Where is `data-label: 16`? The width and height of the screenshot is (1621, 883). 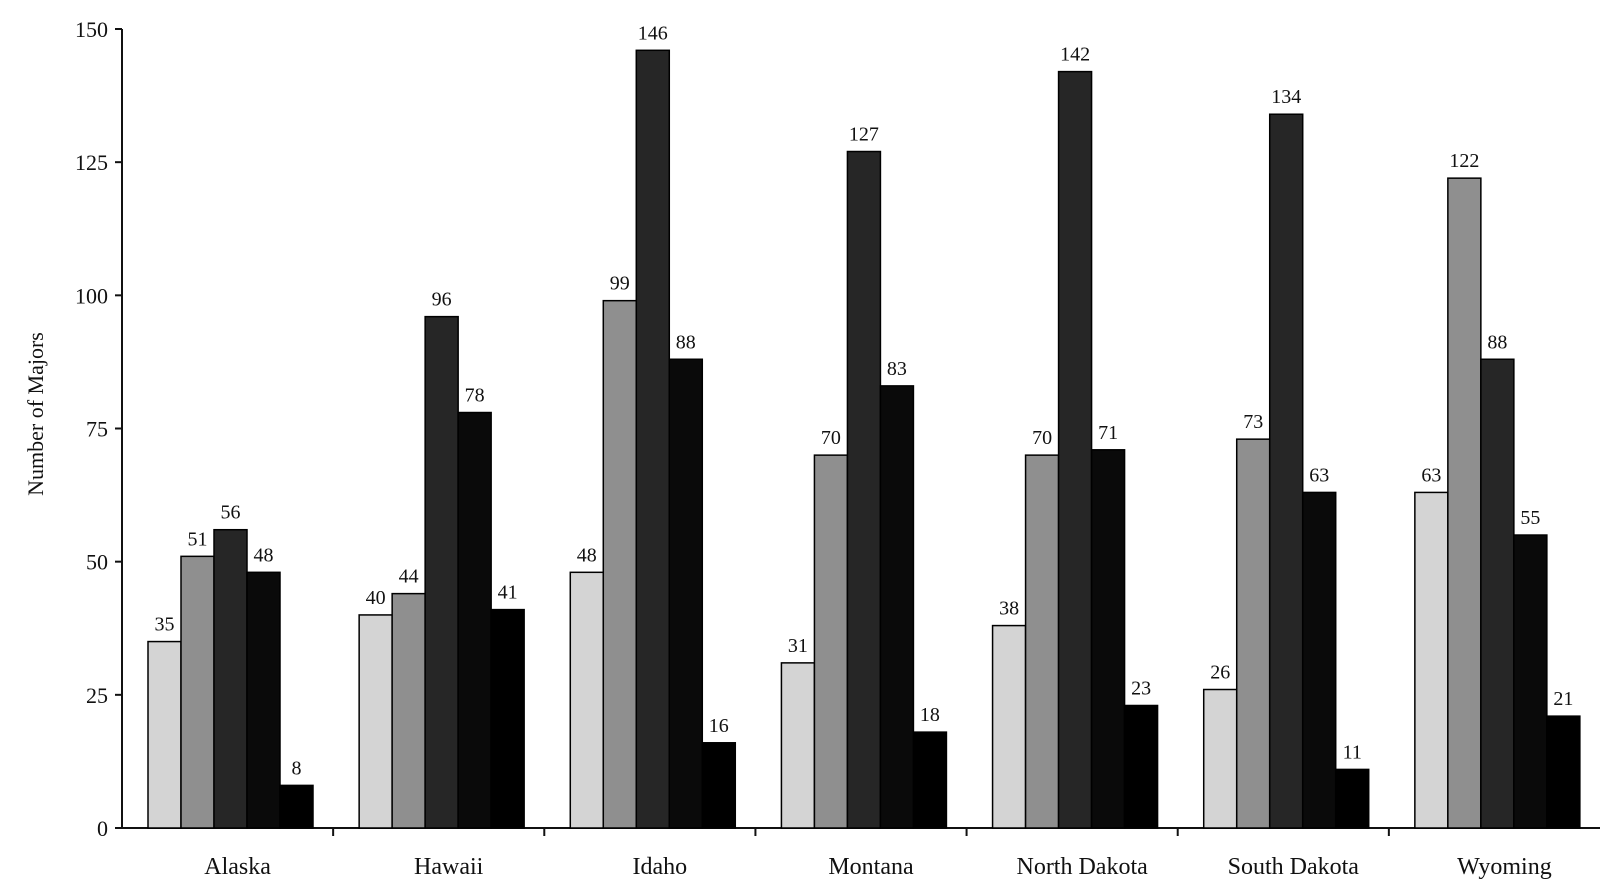 data-label: 16 is located at coordinates (719, 726).